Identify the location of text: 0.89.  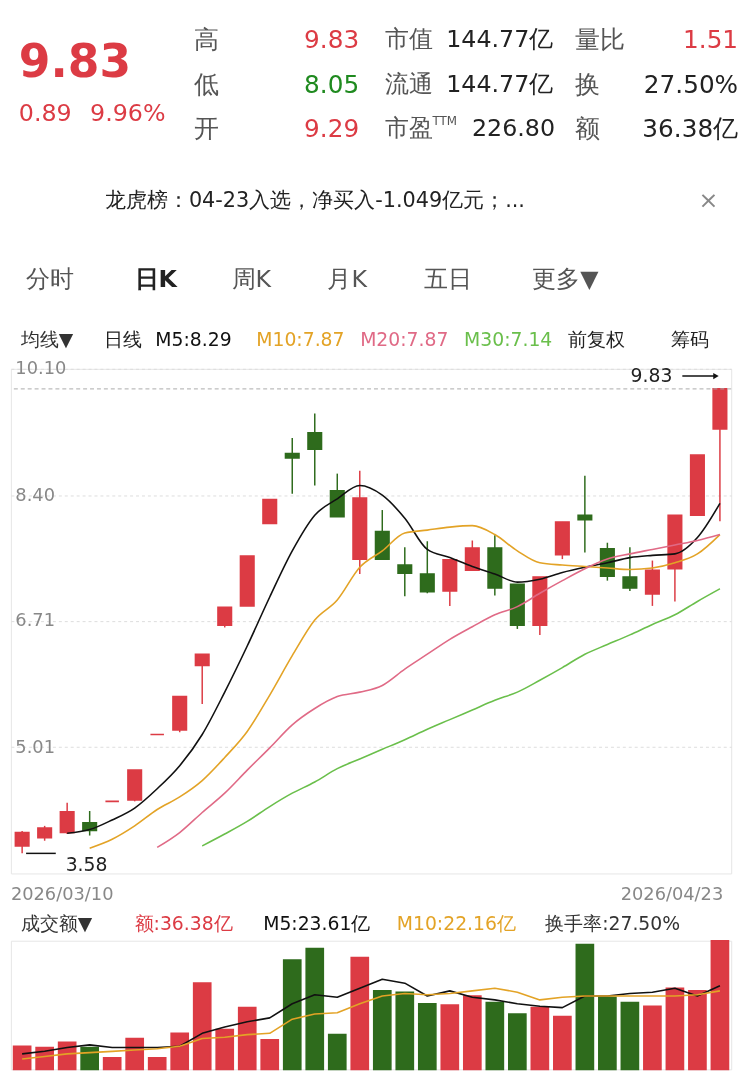
(45, 113).